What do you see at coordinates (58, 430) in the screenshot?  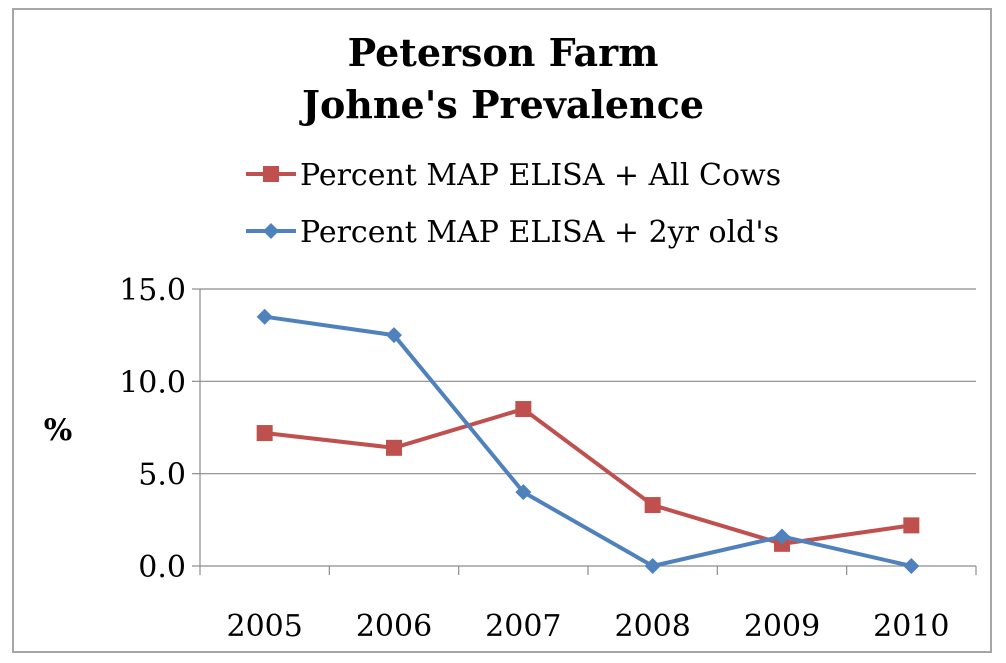 I see `y-axis-label: %` at bounding box center [58, 430].